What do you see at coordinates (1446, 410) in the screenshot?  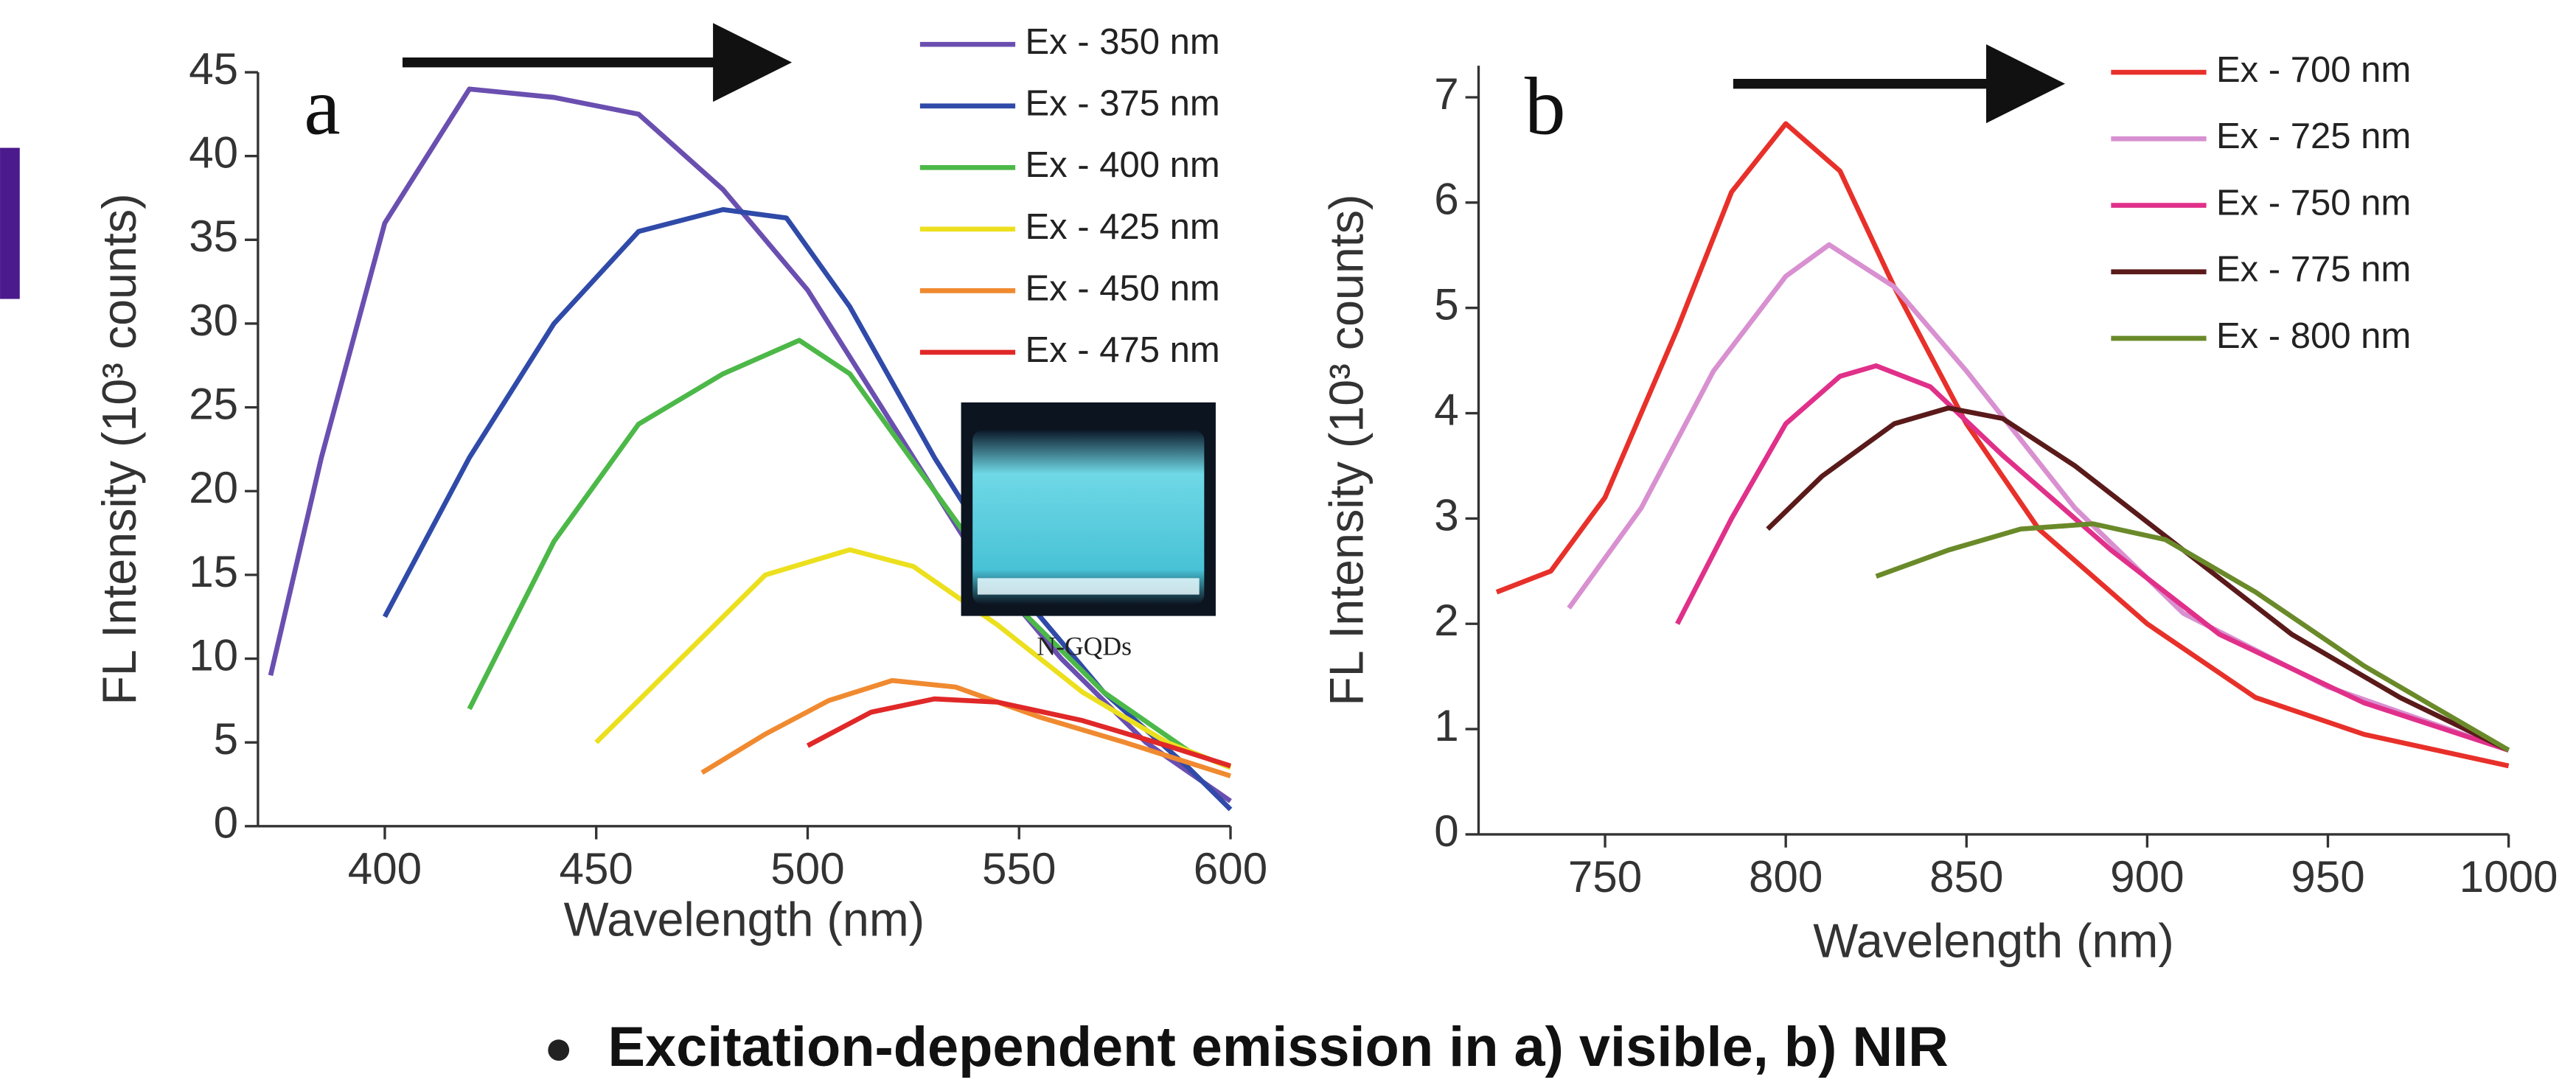 I see `y-tick-label: 4` at bounding box center [1446, 410].